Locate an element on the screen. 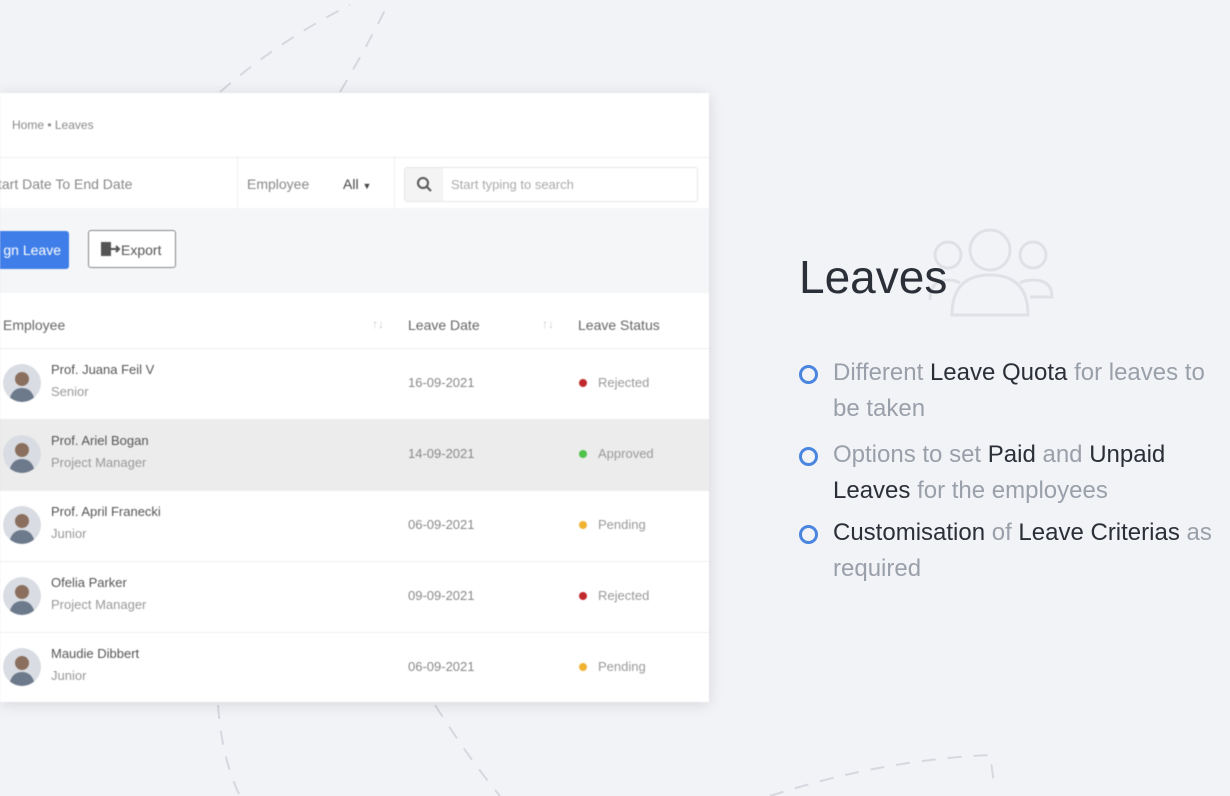 This screenshot has width=1230, height=796. feature-text: for the employees is located at coordinates (1012, 490).